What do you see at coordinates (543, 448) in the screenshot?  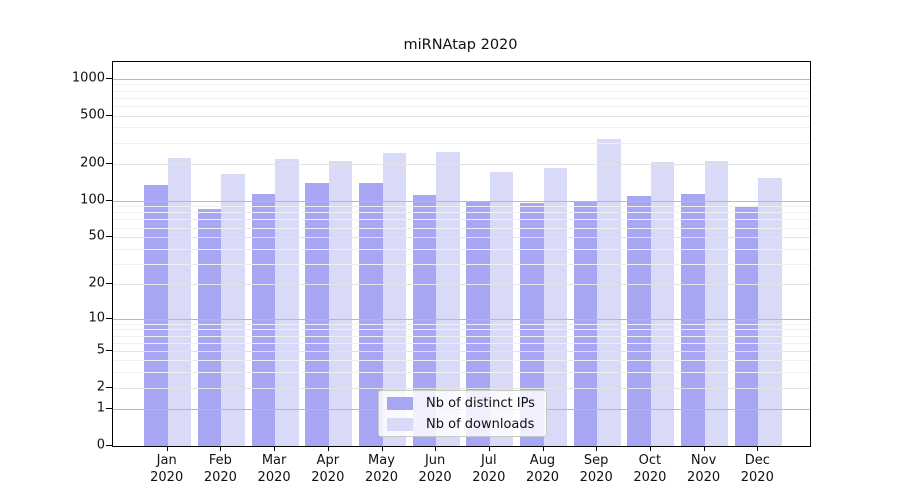 I see `x-tick-mark-aug` at bounding box center [543, 448].